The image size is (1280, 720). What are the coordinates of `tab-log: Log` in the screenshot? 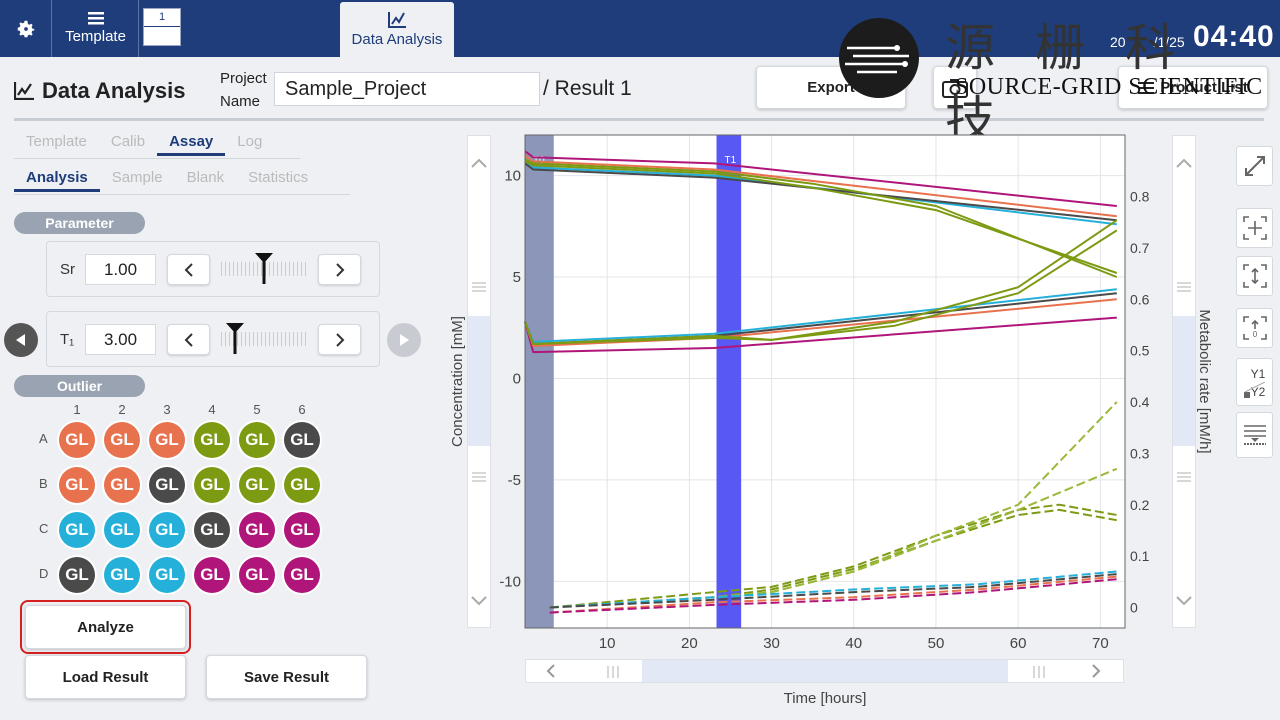 It's located at (250, 141).